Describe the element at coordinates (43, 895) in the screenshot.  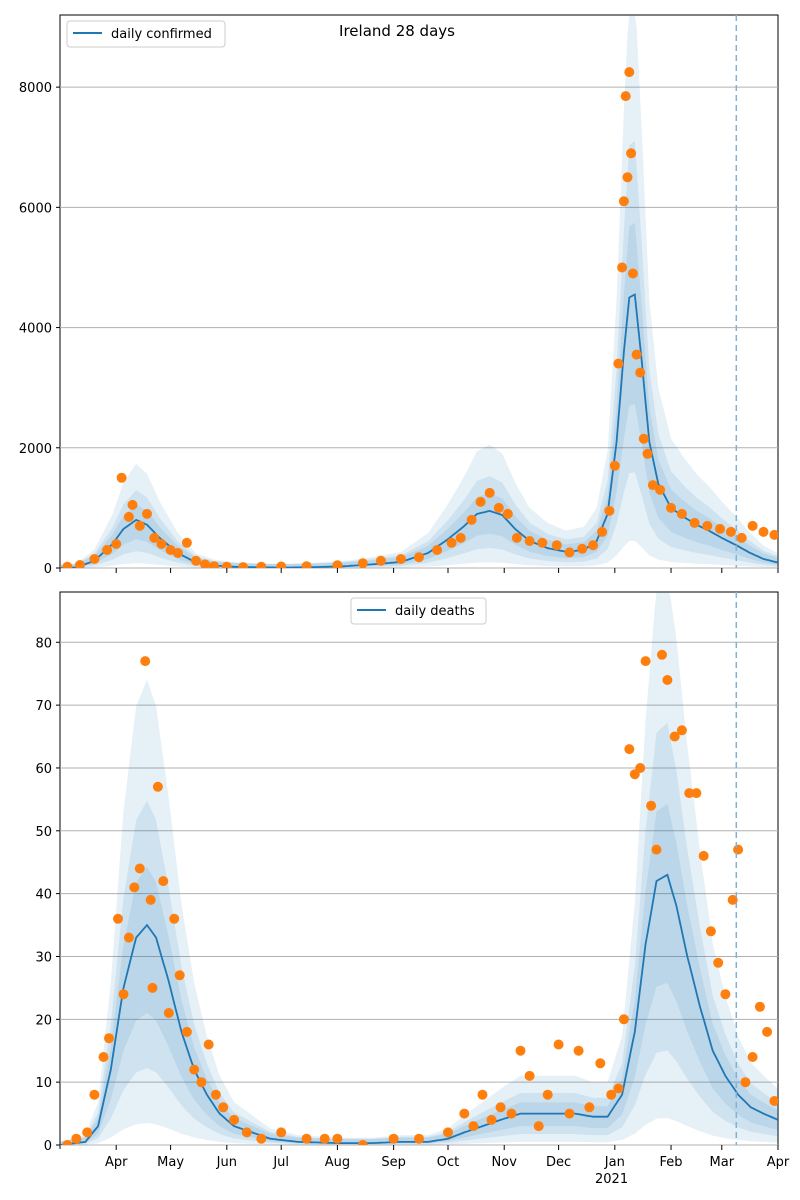
I see `y-tick-label: 40` at that location.